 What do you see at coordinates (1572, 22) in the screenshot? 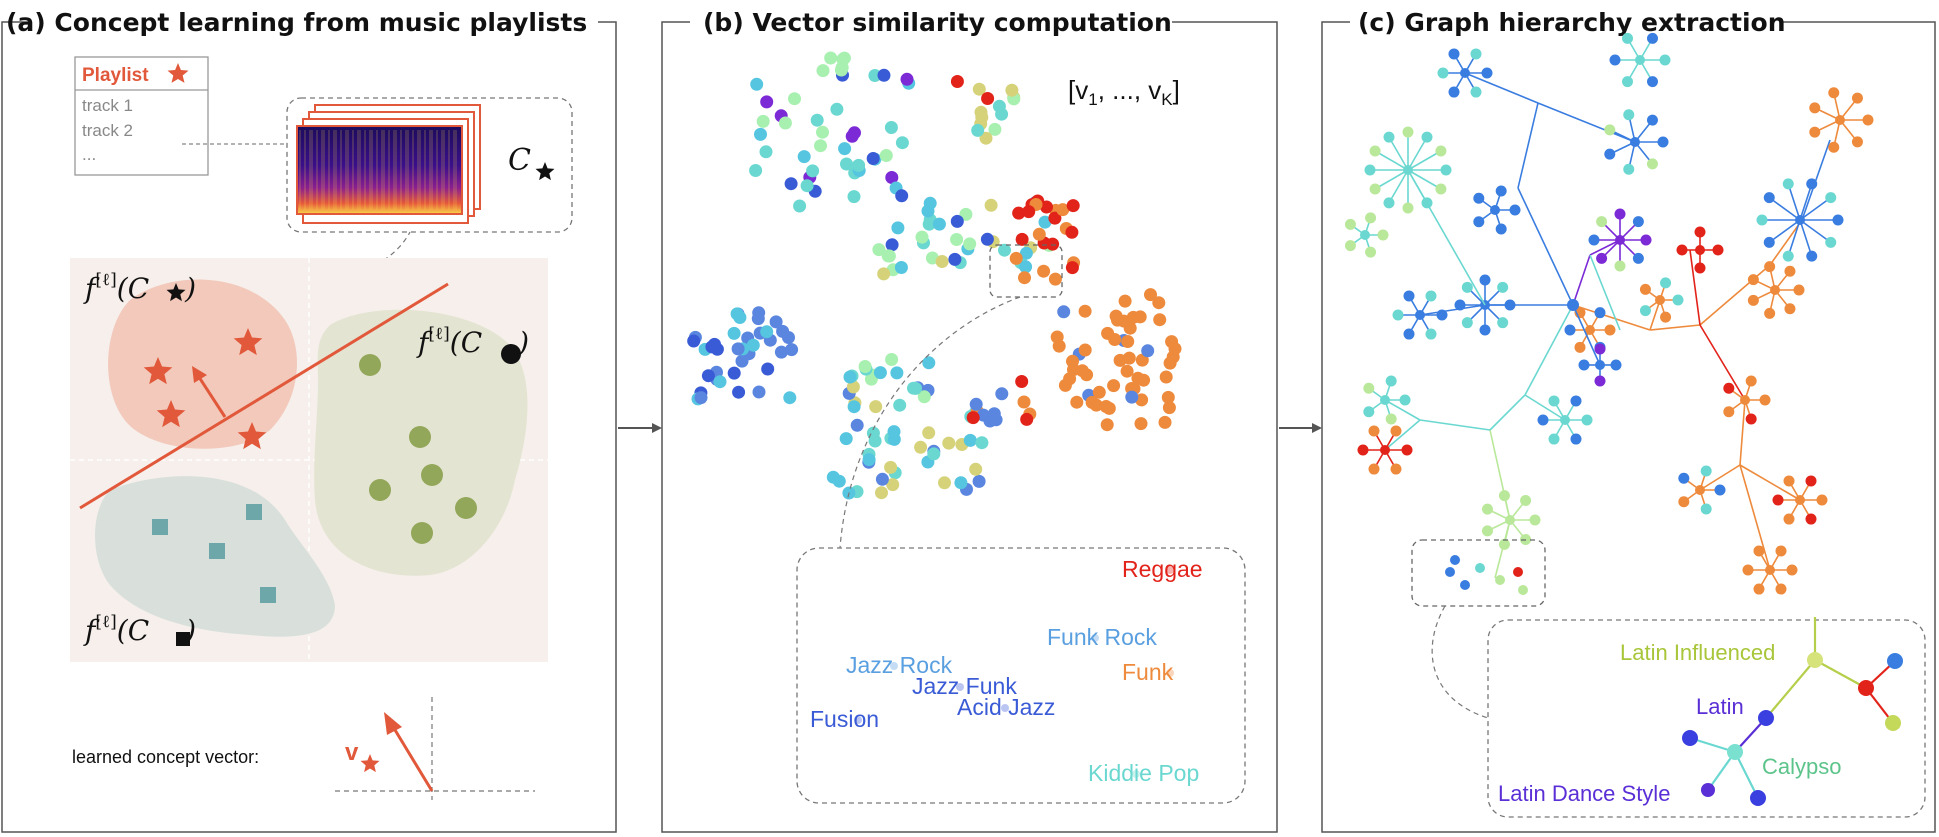
I see `panel-c-title: (c) Graph hierarchy extraction` at bounding box center [1572, 22].